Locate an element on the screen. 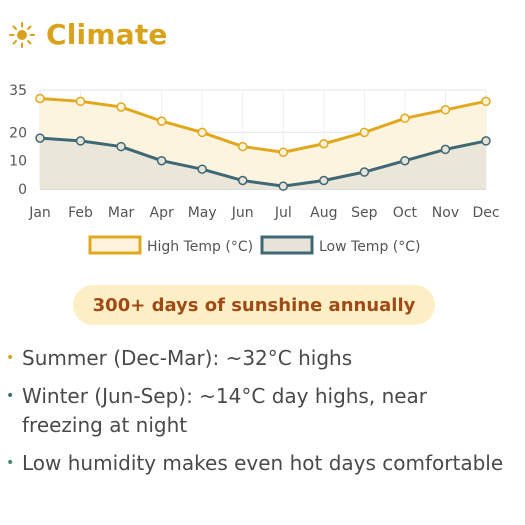  series-area is located at coordinates (263, 163).